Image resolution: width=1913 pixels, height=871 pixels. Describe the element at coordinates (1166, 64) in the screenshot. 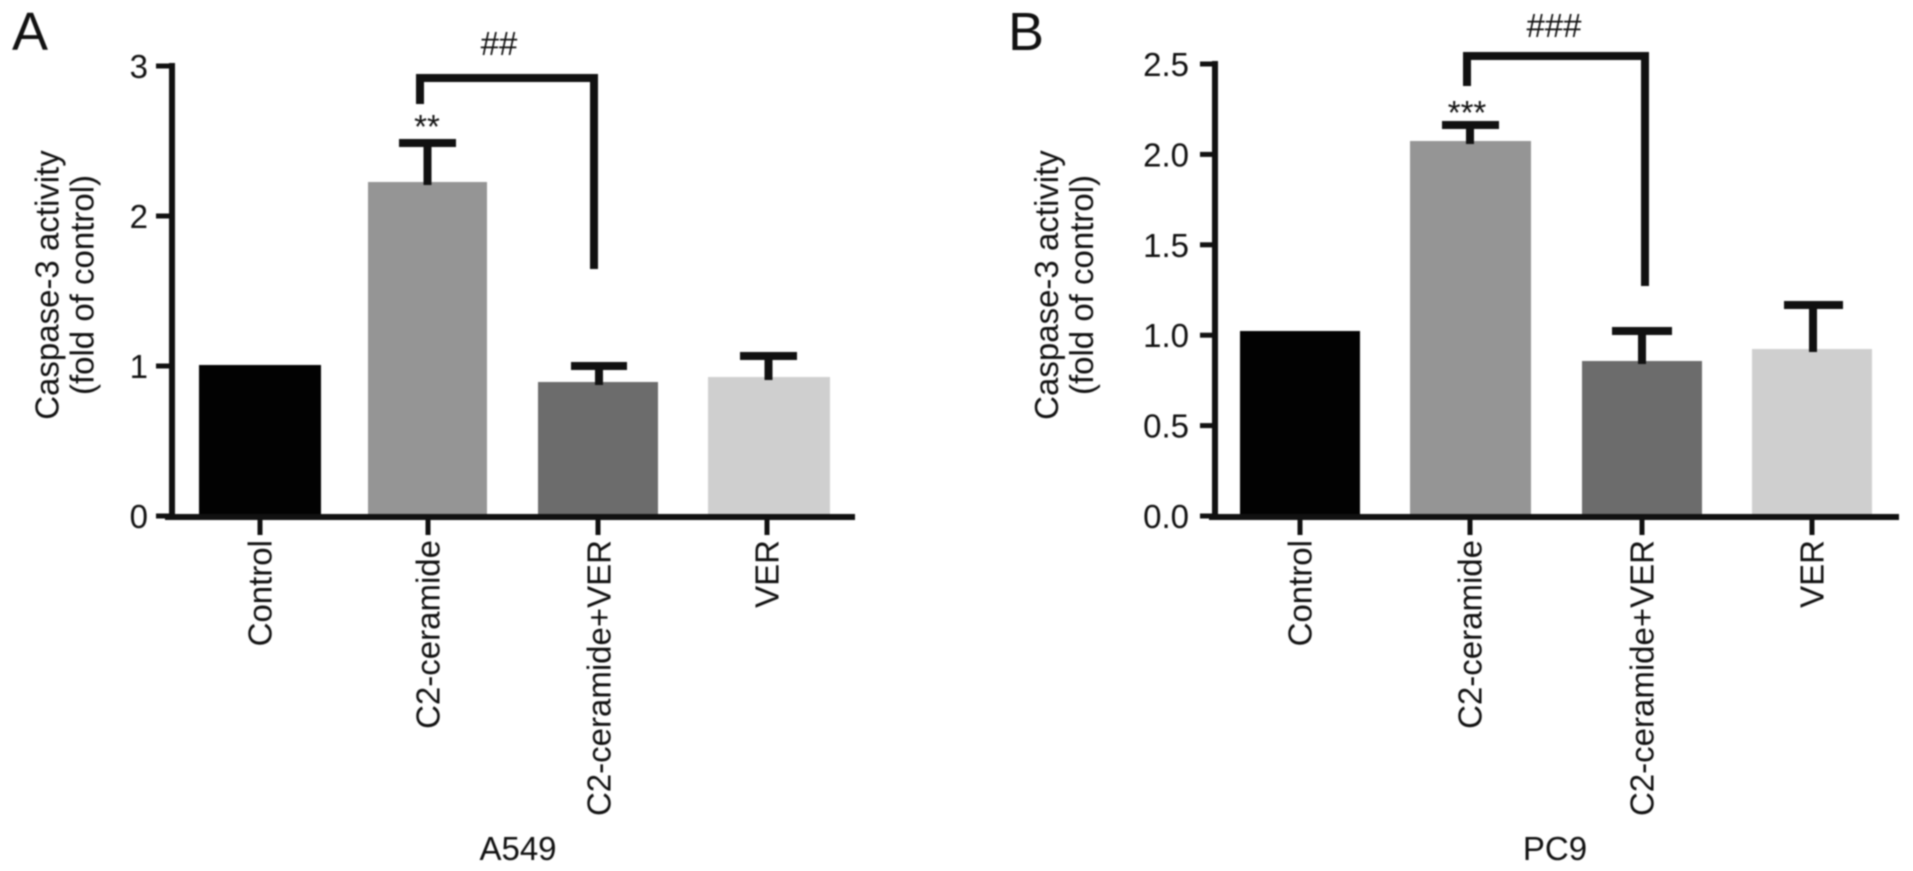

I see `svg-text: 2.5` at that location.